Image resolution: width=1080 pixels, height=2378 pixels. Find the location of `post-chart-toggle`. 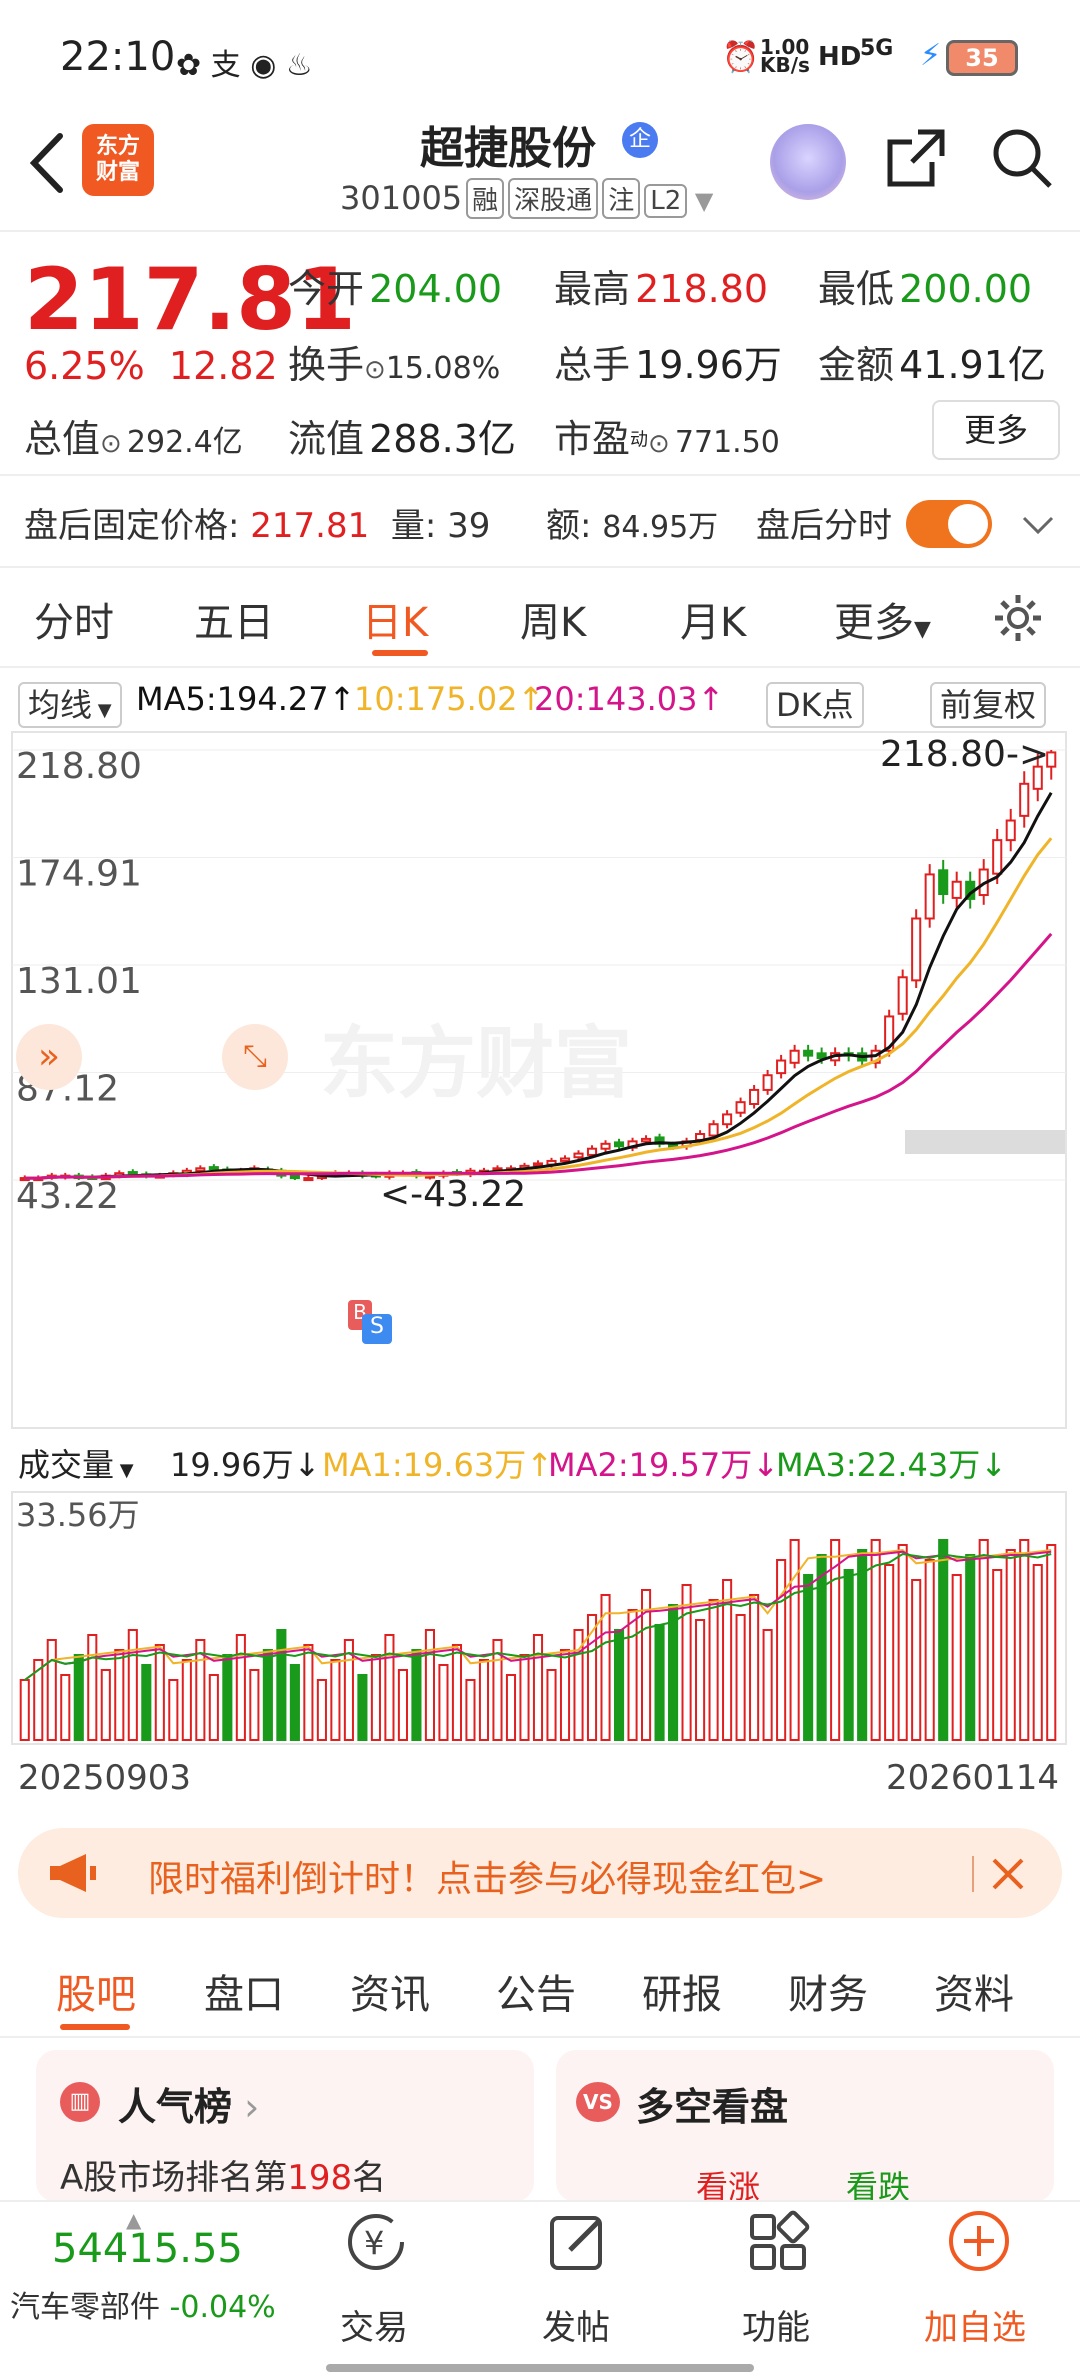

post-chart-toggle is located at coordinates (949, 524).